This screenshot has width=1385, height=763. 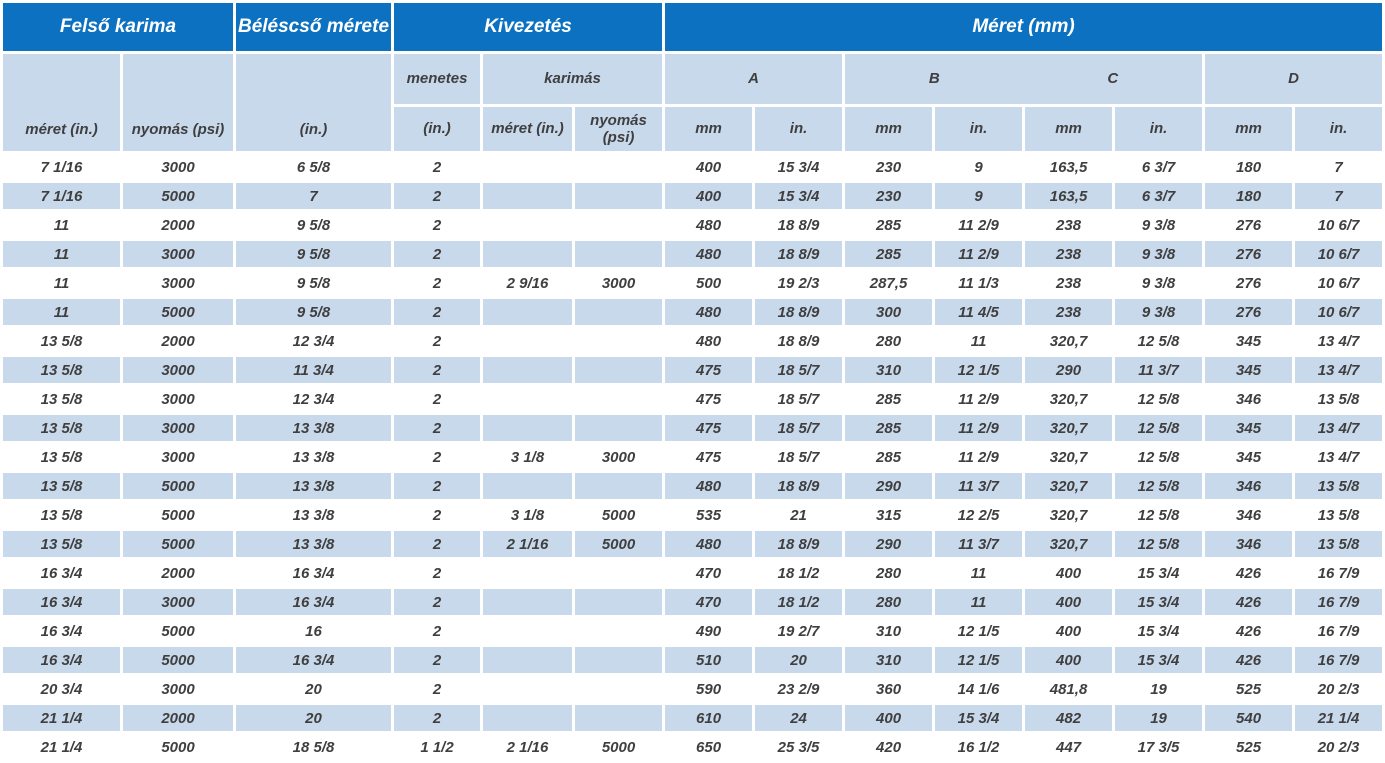 I want to click on cell: 21 1/4, so click(x=61, y=747).